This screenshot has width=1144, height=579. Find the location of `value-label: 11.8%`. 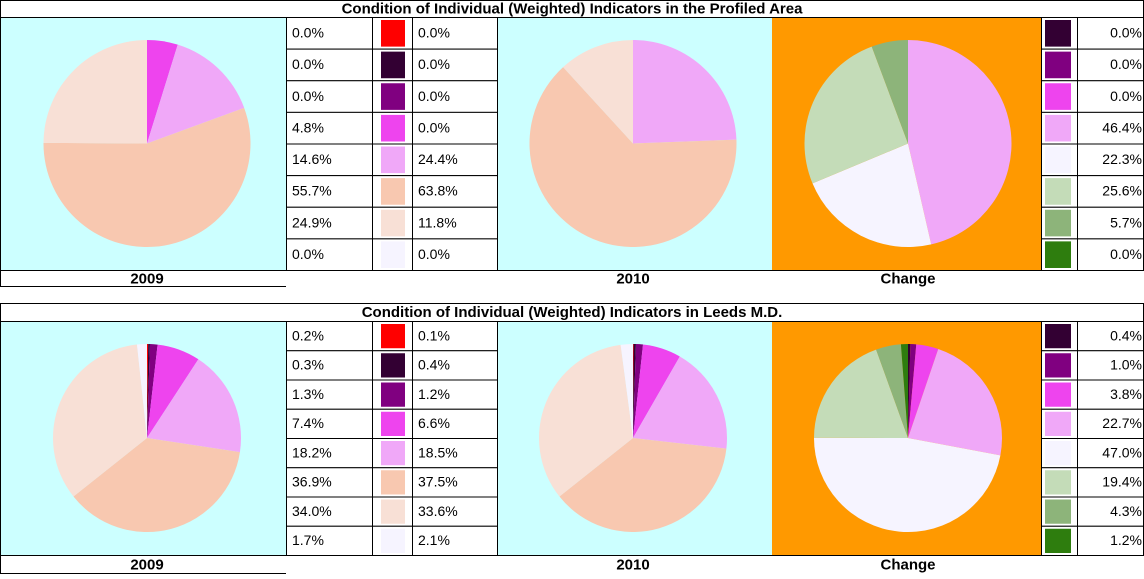

value-label: 11.8% is located at coordinates (437, 222).